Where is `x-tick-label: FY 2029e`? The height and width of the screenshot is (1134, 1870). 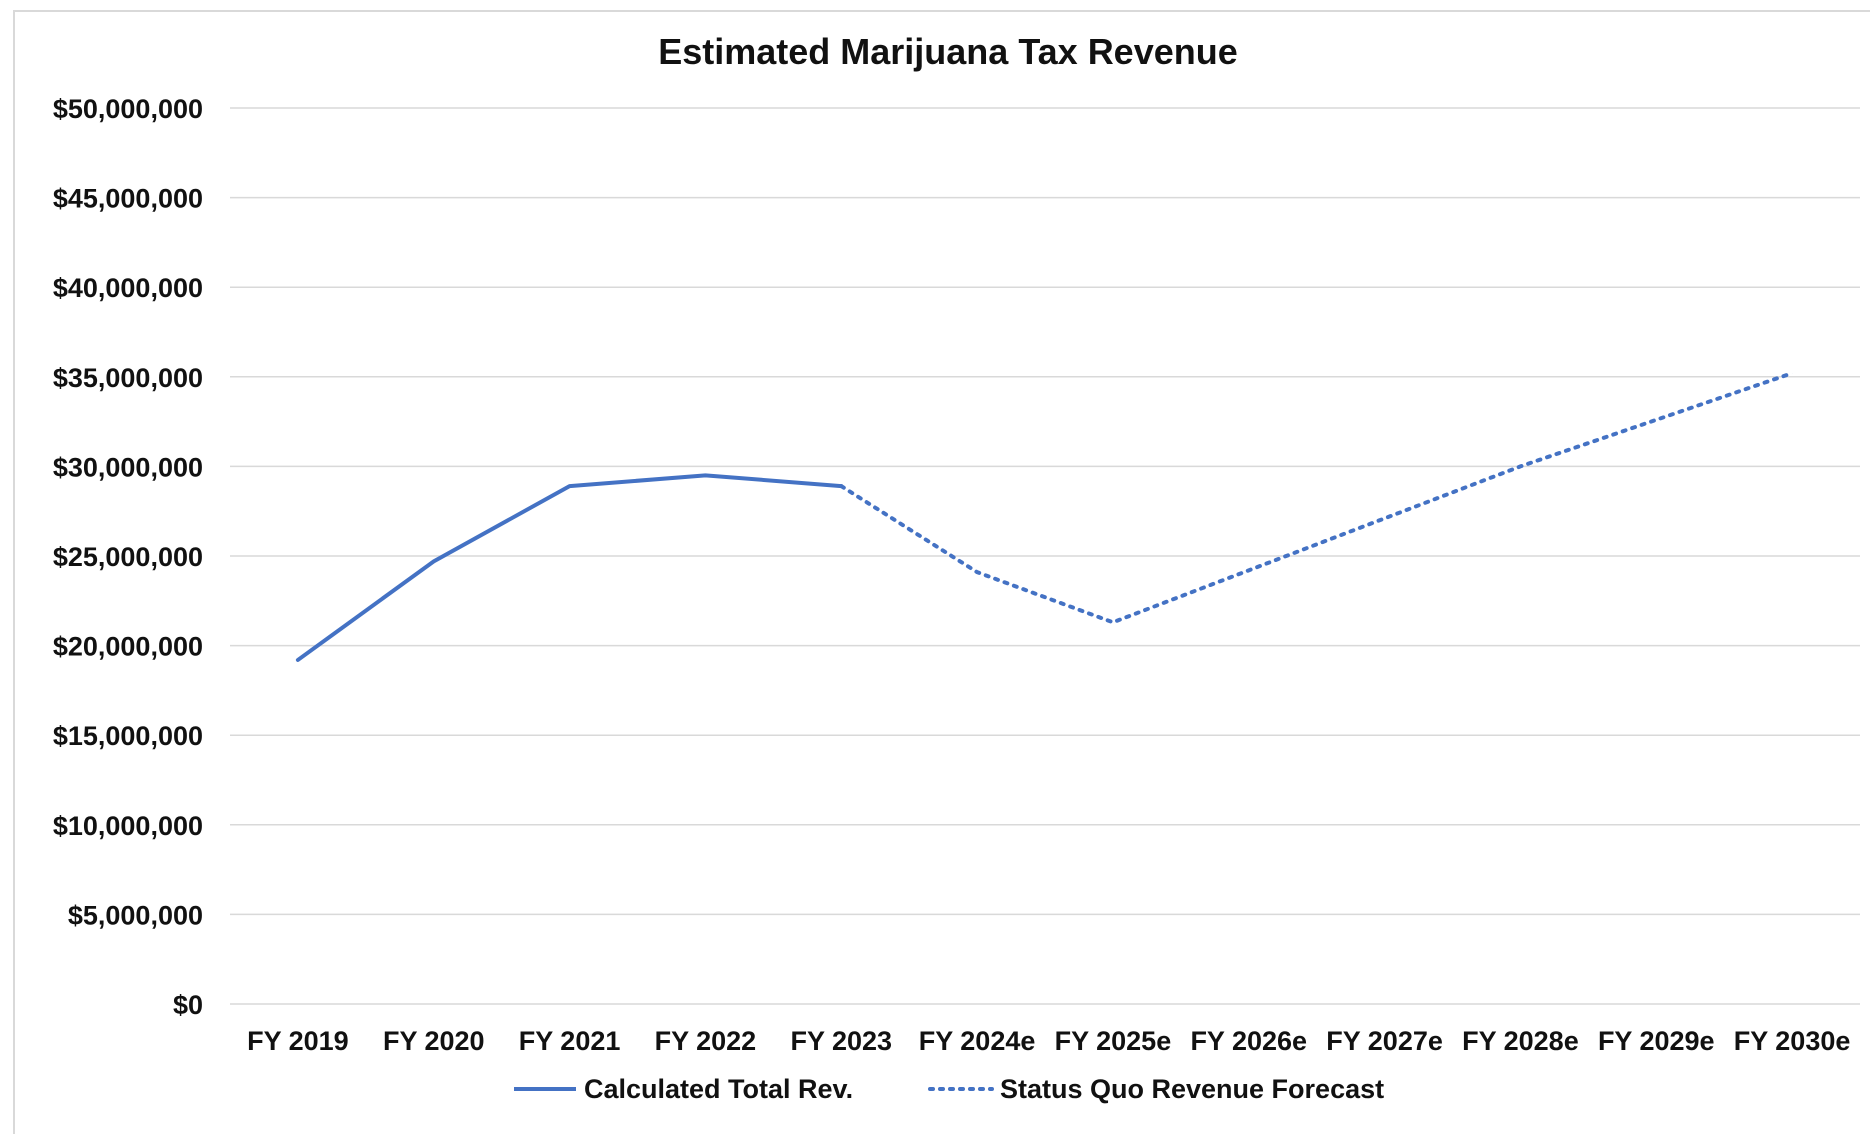
x-tick-label: FY 2029e is located at coordinates (1656, 1041).